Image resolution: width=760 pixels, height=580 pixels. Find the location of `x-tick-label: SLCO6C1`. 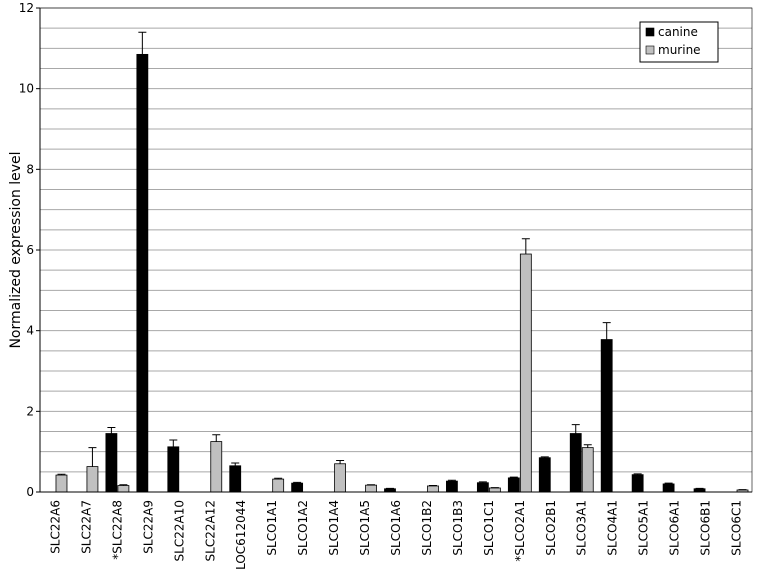

x-tick-label: SLCO6C1 is located at coordinates (737, 528).